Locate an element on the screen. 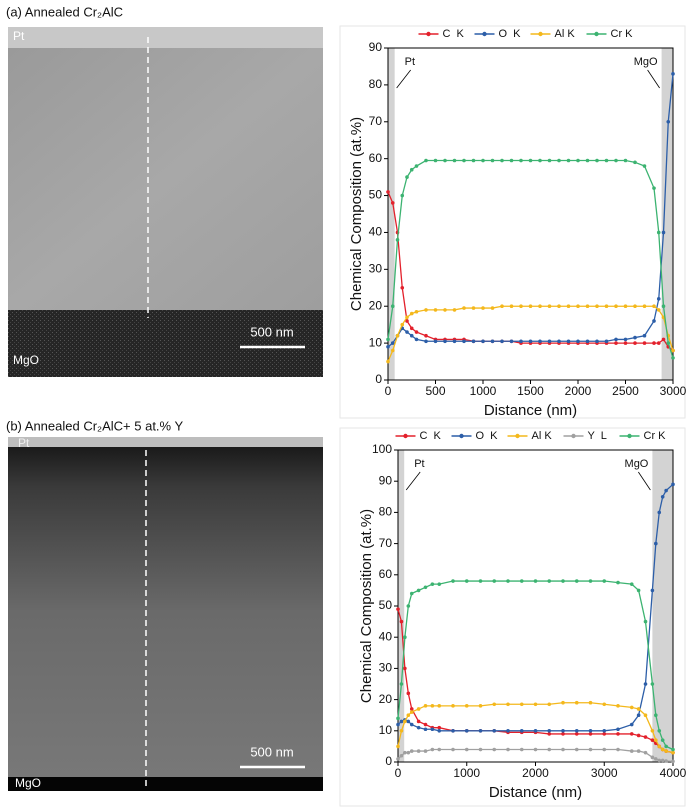  legend-label: Cr K is located at coordinates (655, 436).